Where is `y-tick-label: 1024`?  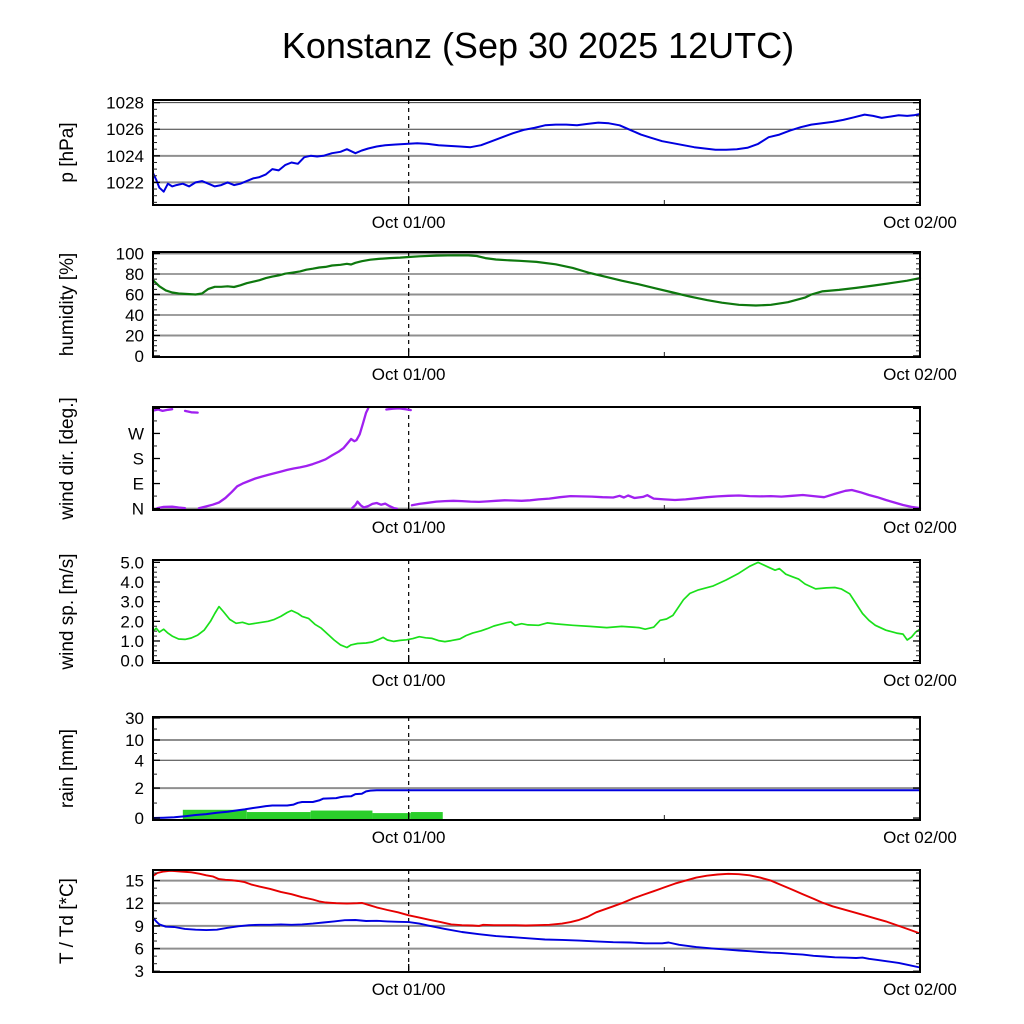
y-tick-label: 1024 is located at coordinates (125, 156).